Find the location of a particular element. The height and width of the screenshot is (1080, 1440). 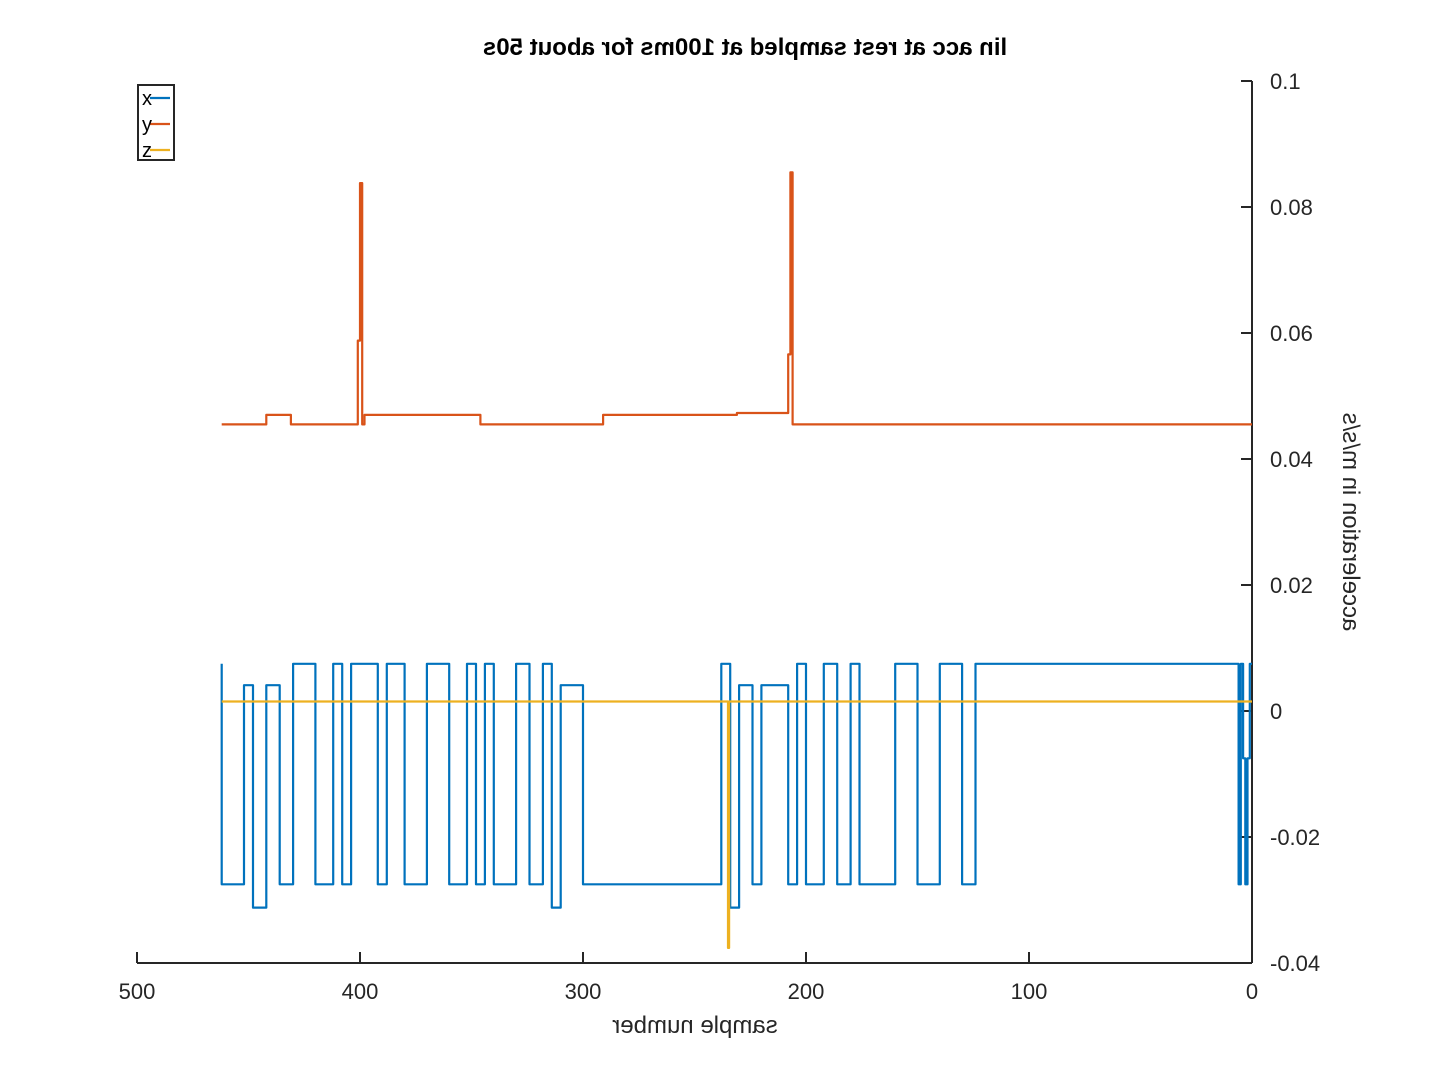

y-axis-title: acceleration in m/s/s is located at coordinates (1350, 522).